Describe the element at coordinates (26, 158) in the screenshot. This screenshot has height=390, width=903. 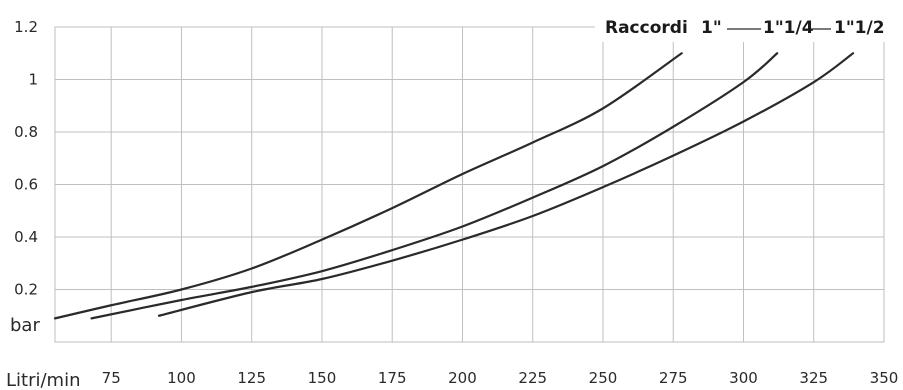
I see `y-axis-ticks: 0.2 0.4 0.6 0.8 1 1.2` at that location.